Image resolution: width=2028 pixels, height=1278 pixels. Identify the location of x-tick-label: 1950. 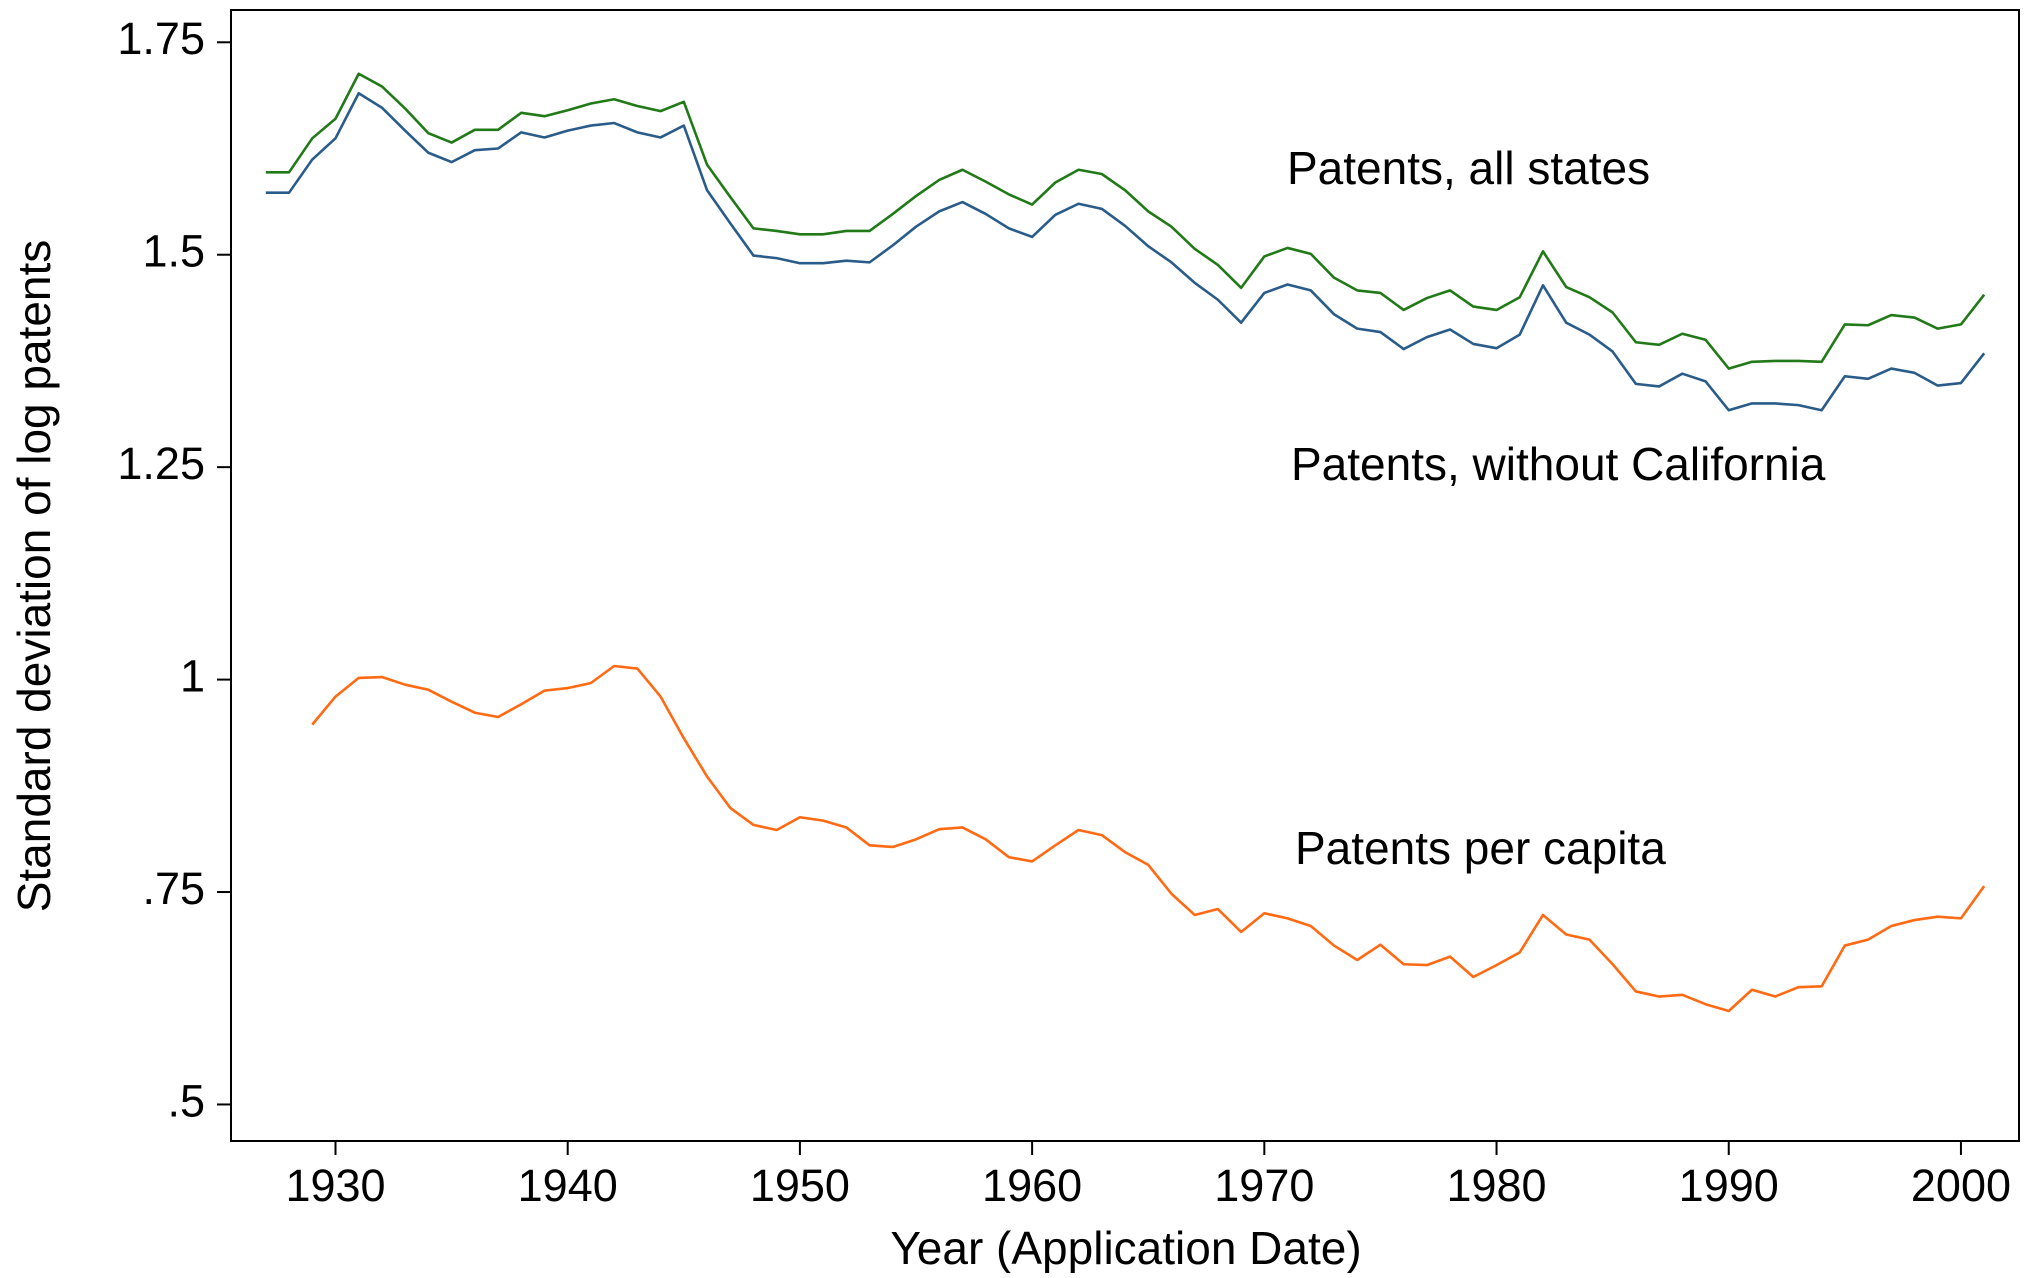
(800, 1185).